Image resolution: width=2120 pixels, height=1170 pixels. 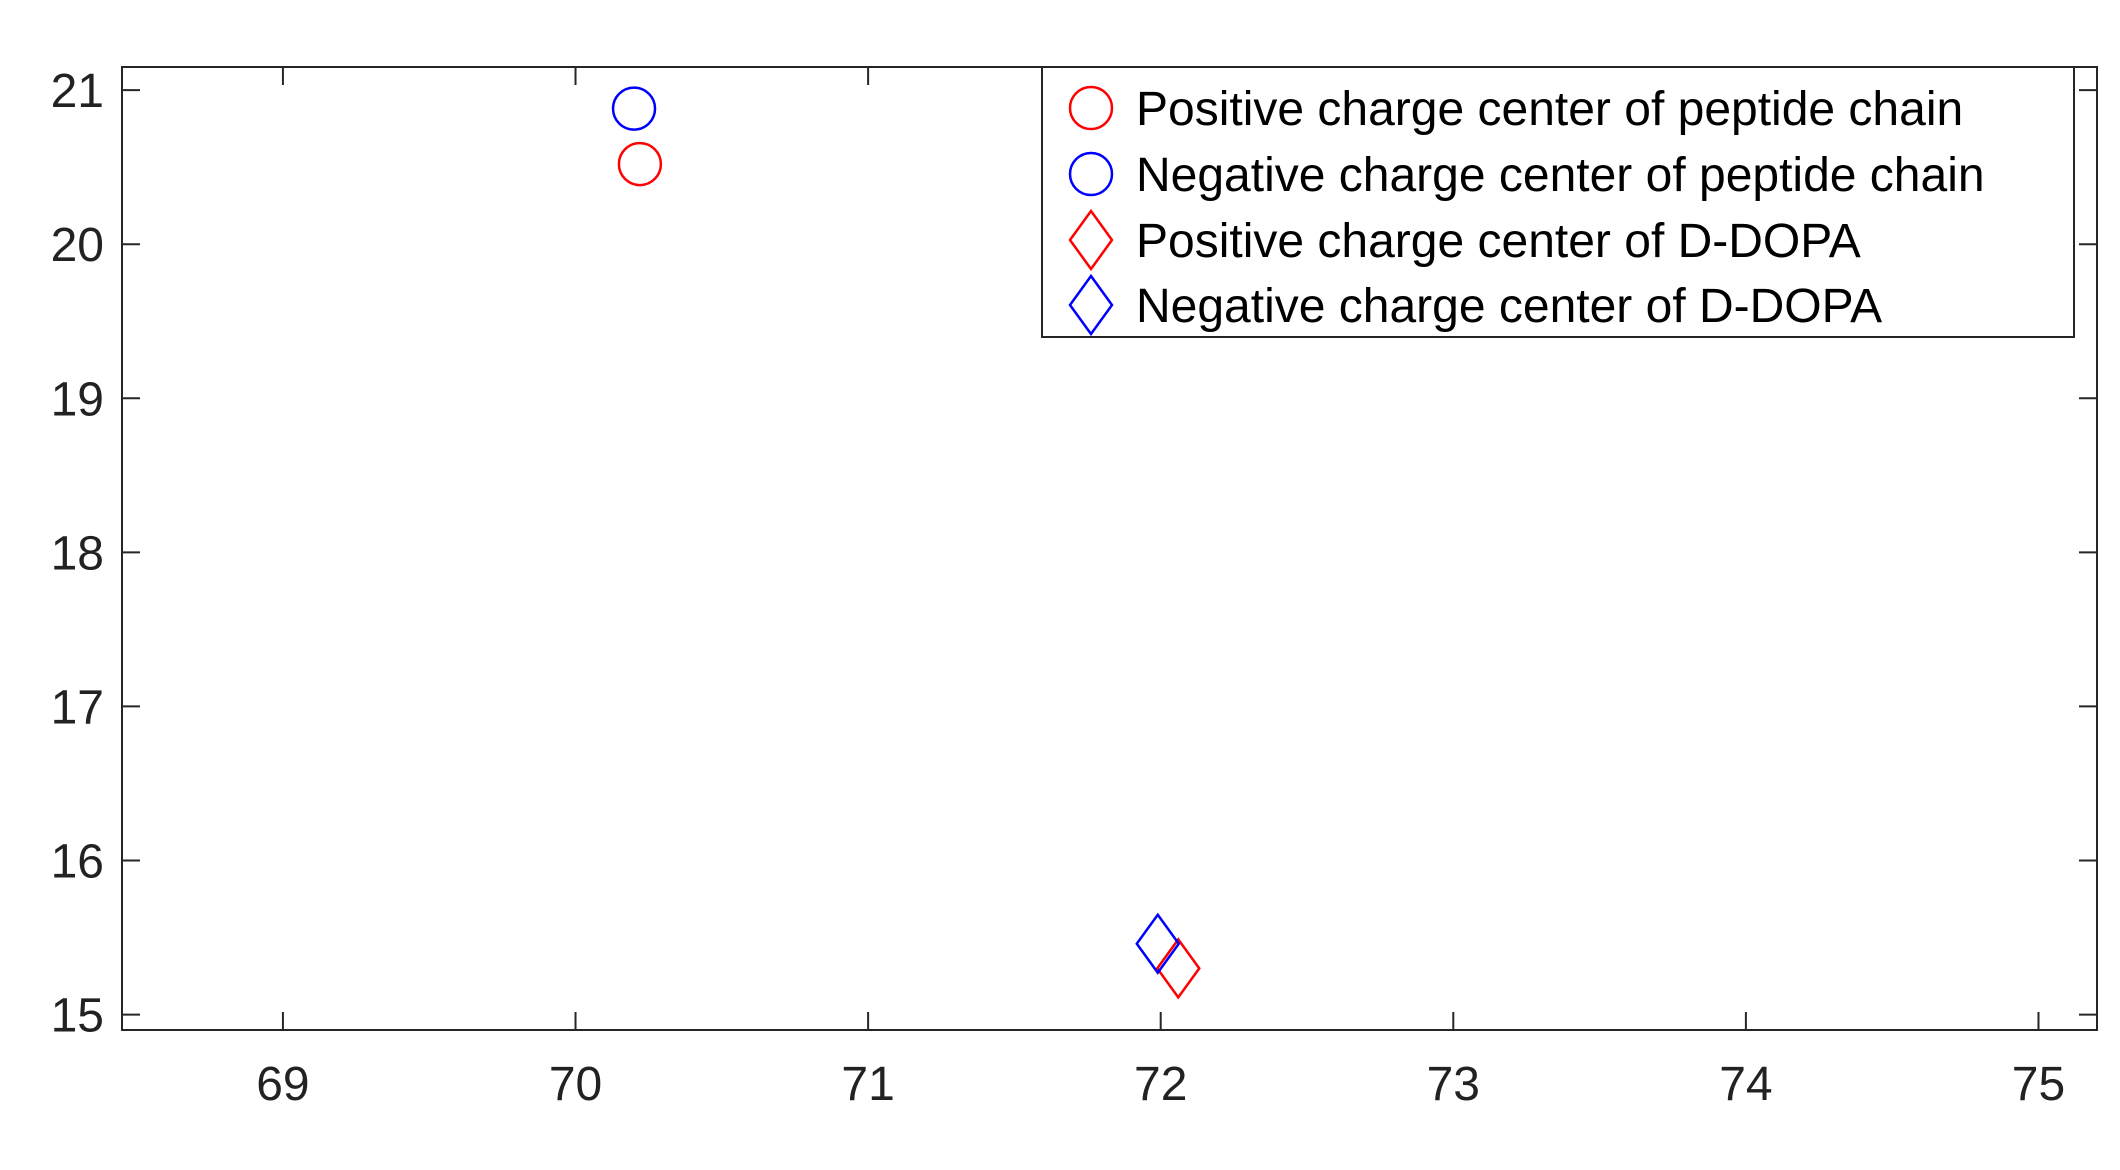 I want to click on y-tick-label: 16, so click(x=77, y=862).